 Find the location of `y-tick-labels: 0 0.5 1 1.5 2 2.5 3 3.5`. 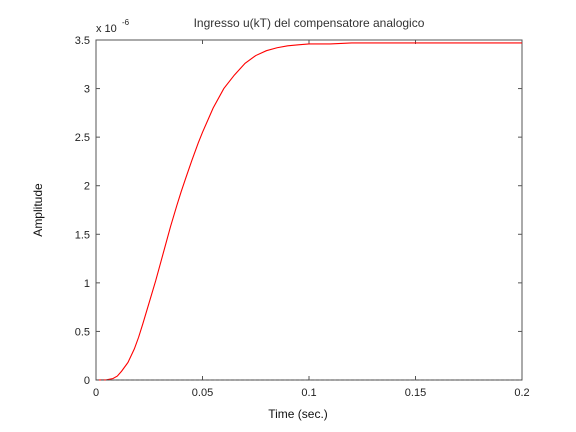

y-tick-labels: 0 0.5 1 1.5 2 2.5 3 3.5 is located at coordinates (82, 211).